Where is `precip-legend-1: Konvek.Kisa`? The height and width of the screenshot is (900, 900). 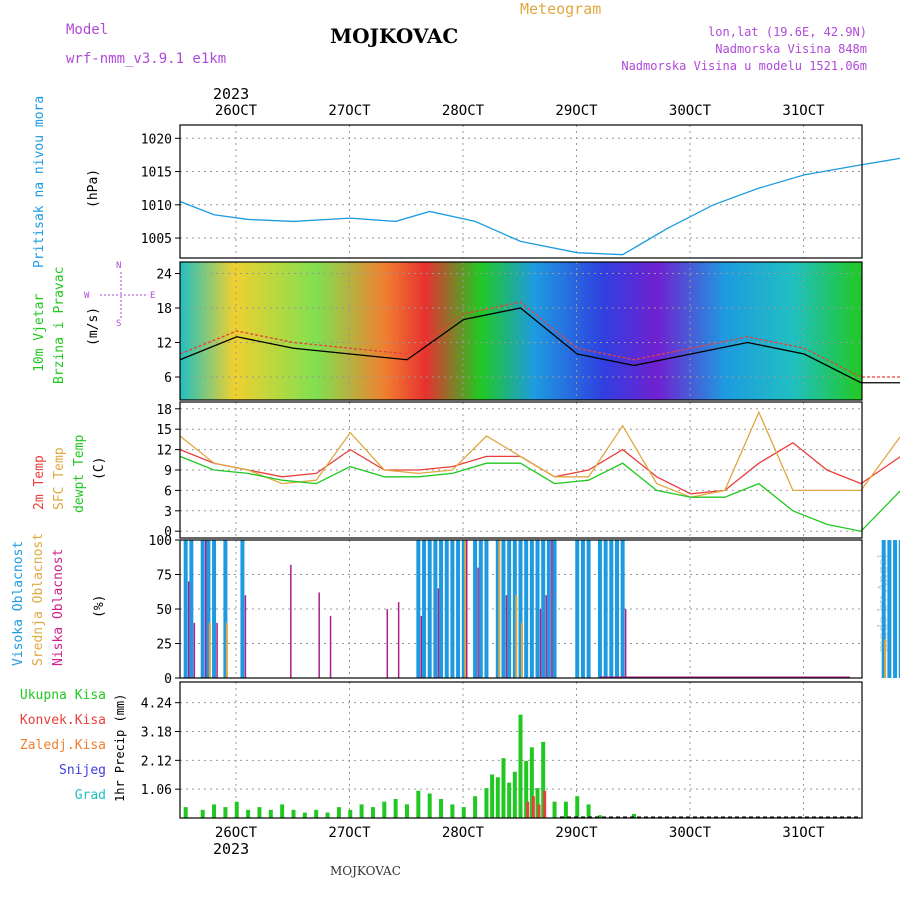
precip-legend-1: Konvek.Kisa is located at coordinates (63, 720).